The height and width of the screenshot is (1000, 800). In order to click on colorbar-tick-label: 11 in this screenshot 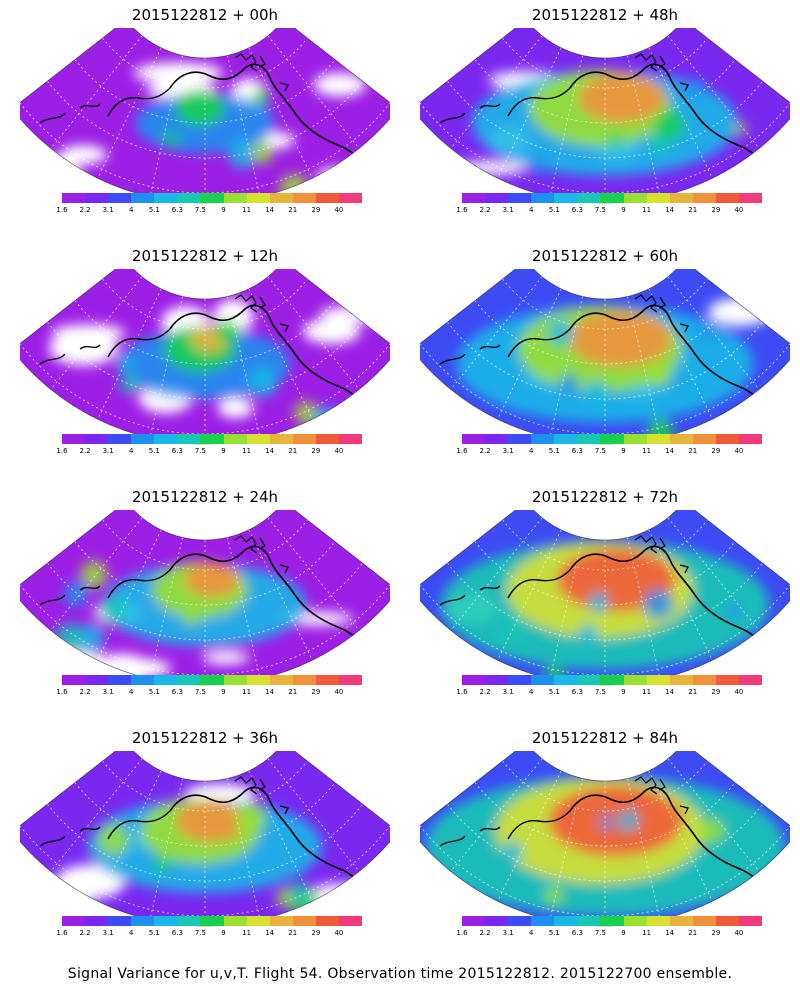, I will do `click(247, 451)`.